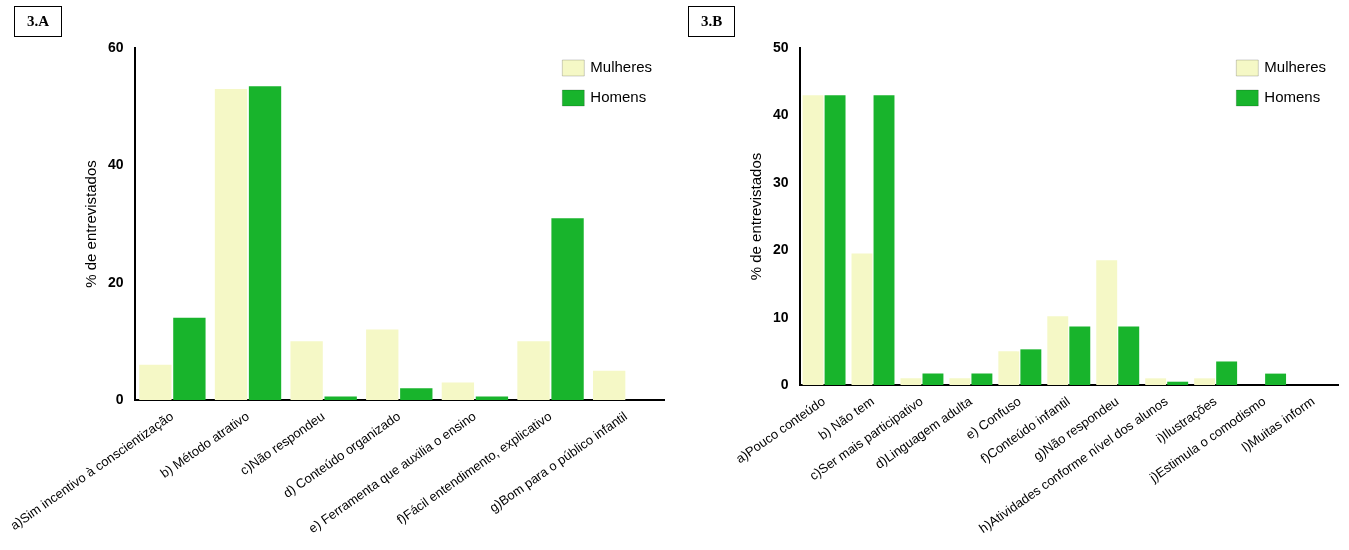  I want to click on y-tick-label: 10, so click(780, 316).